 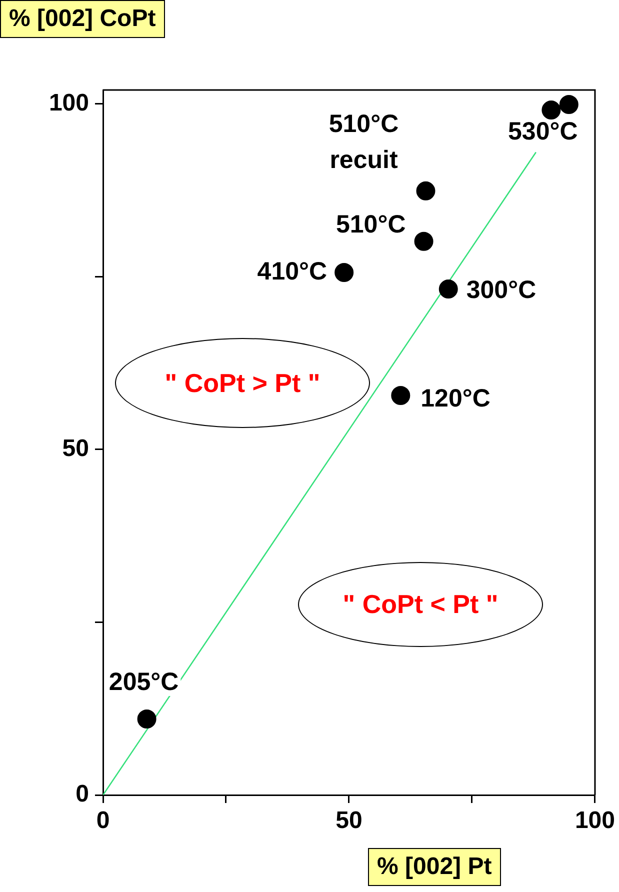 What do you see at coordinates (594, 820) in the screenshot?
I see `x-tick-label: 100` at bounding box center [594, 820].